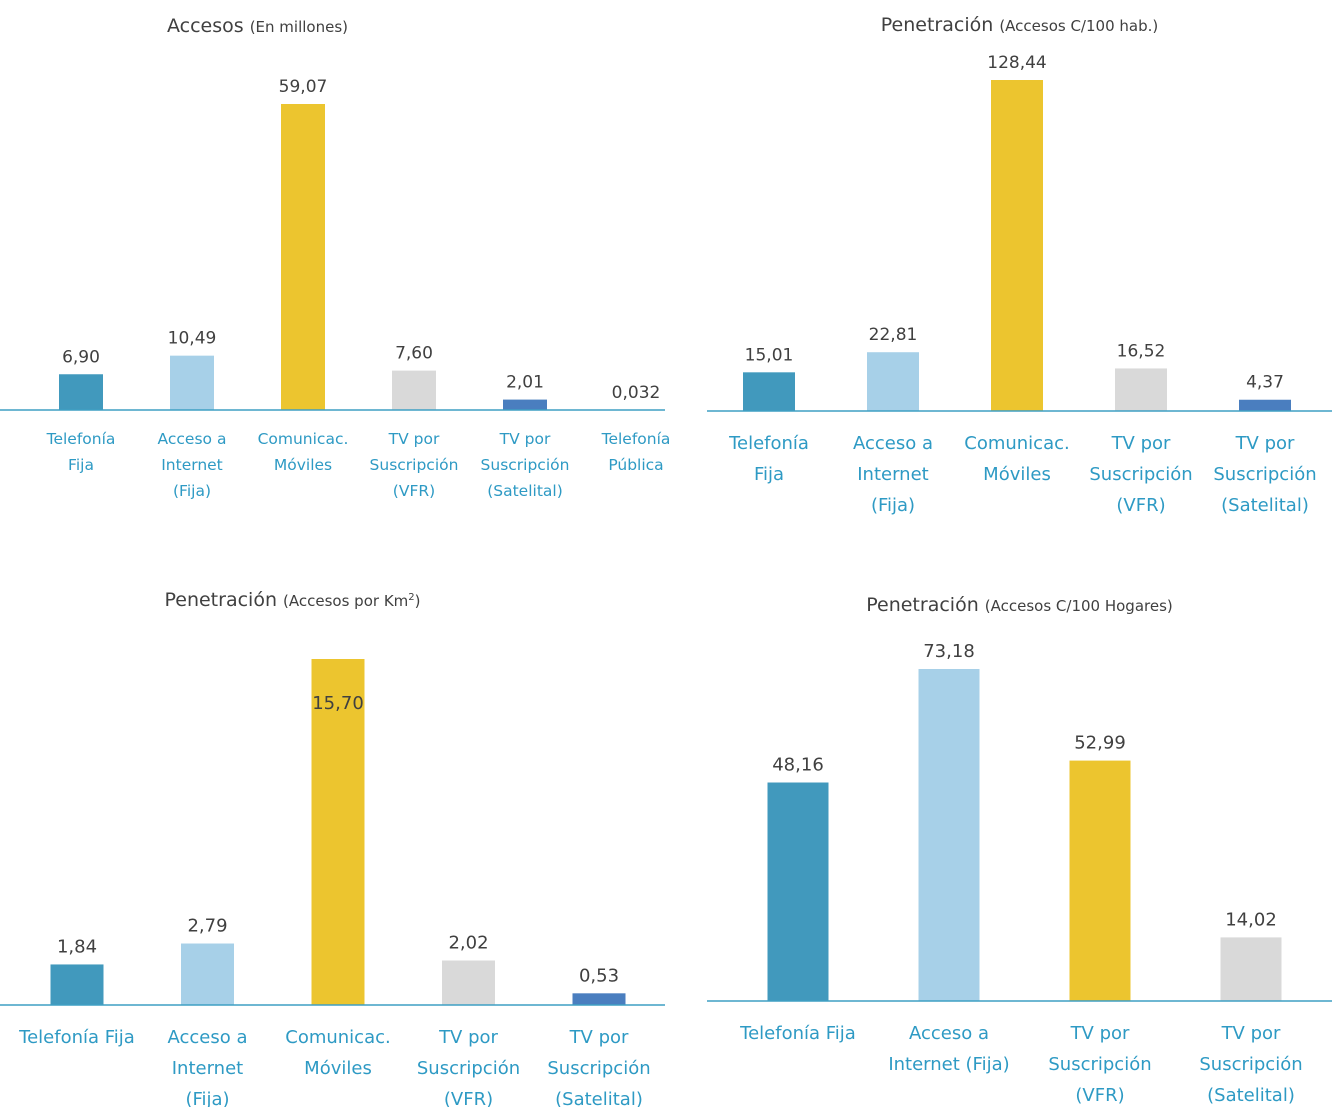  I want to click on value-label-2: 52,99, so click(1100, 743).